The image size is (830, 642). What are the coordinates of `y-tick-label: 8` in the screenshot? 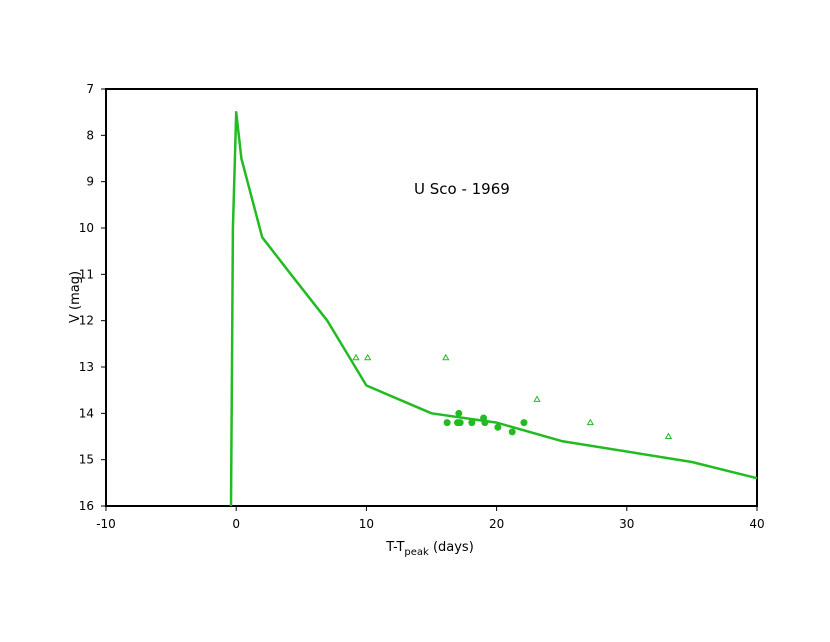 It's located at (90, 135).